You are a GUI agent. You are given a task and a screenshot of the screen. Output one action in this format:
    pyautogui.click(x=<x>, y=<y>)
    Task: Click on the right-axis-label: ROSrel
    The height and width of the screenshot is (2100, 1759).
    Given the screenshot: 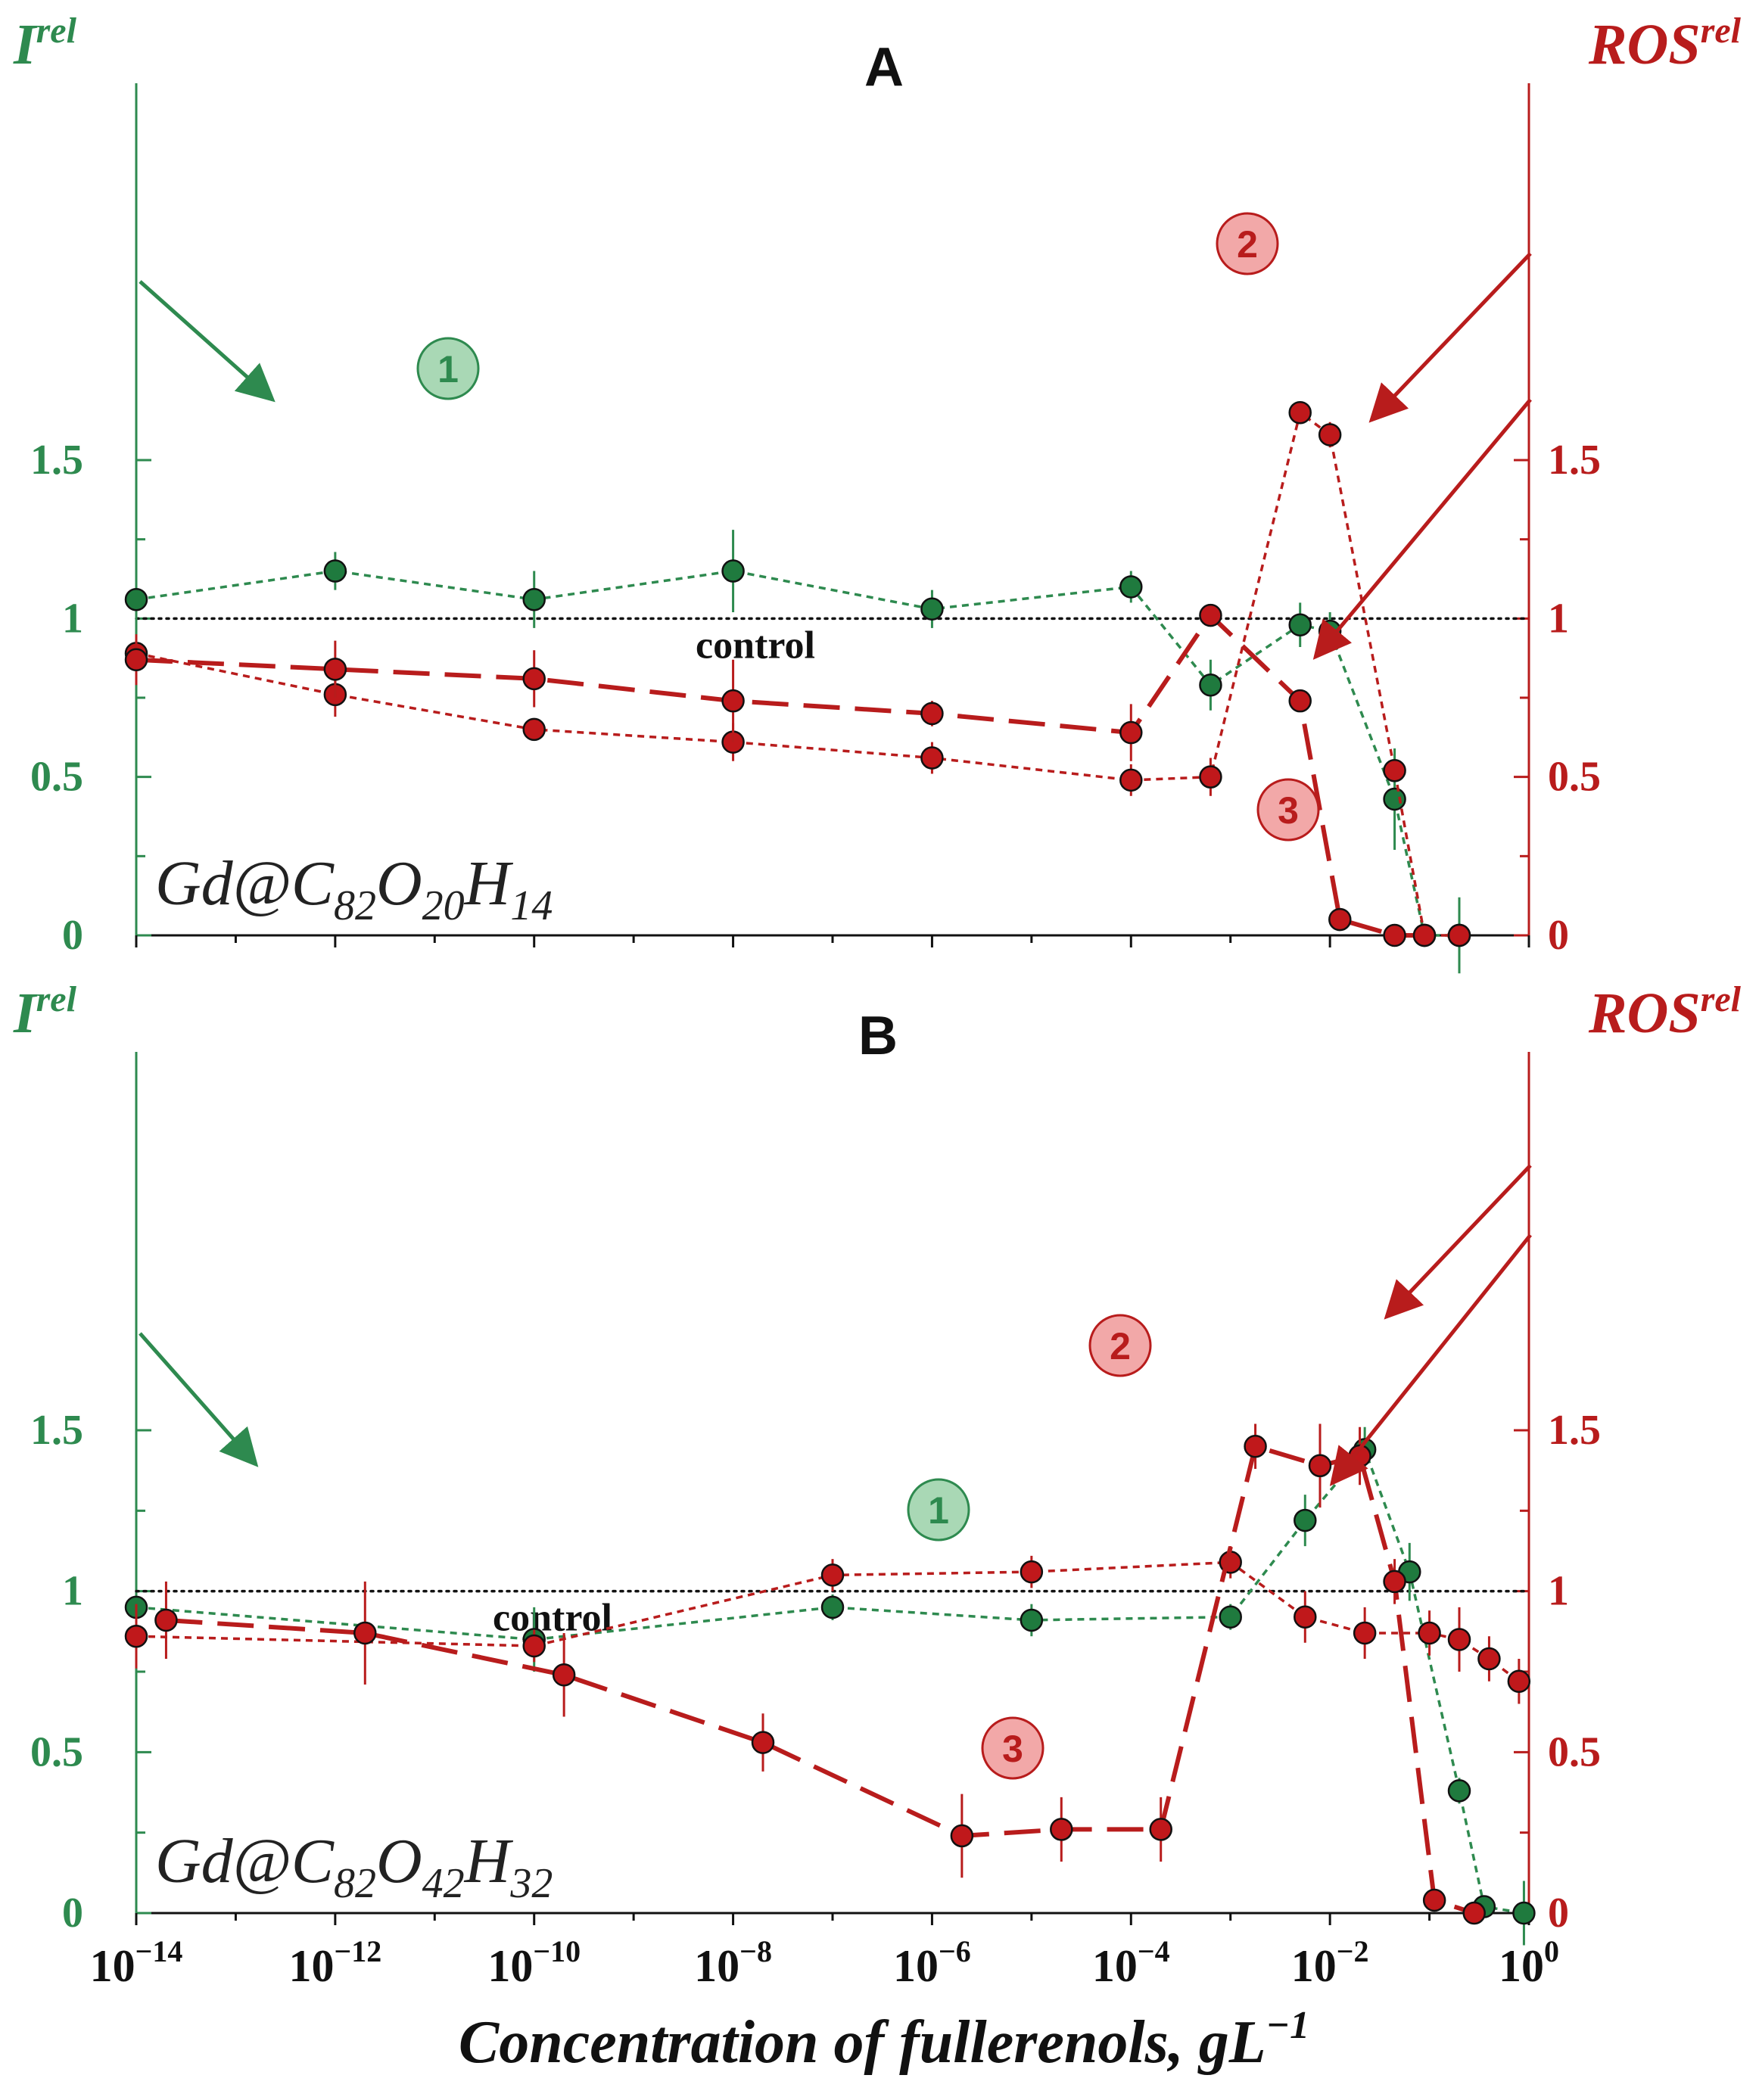 What is the action you would take?
    pyautogui.click(x=1665, y=1012)
    